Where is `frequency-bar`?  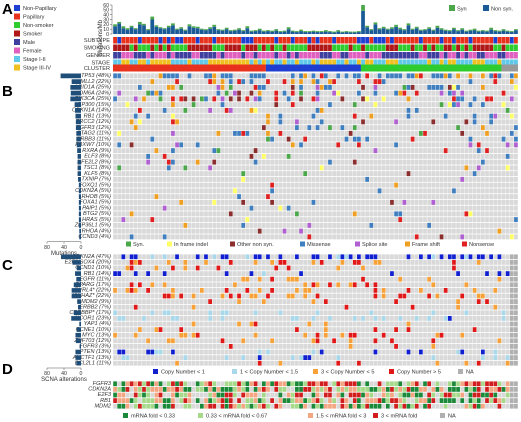
frequency-bar is located at coordinates (78, 116).